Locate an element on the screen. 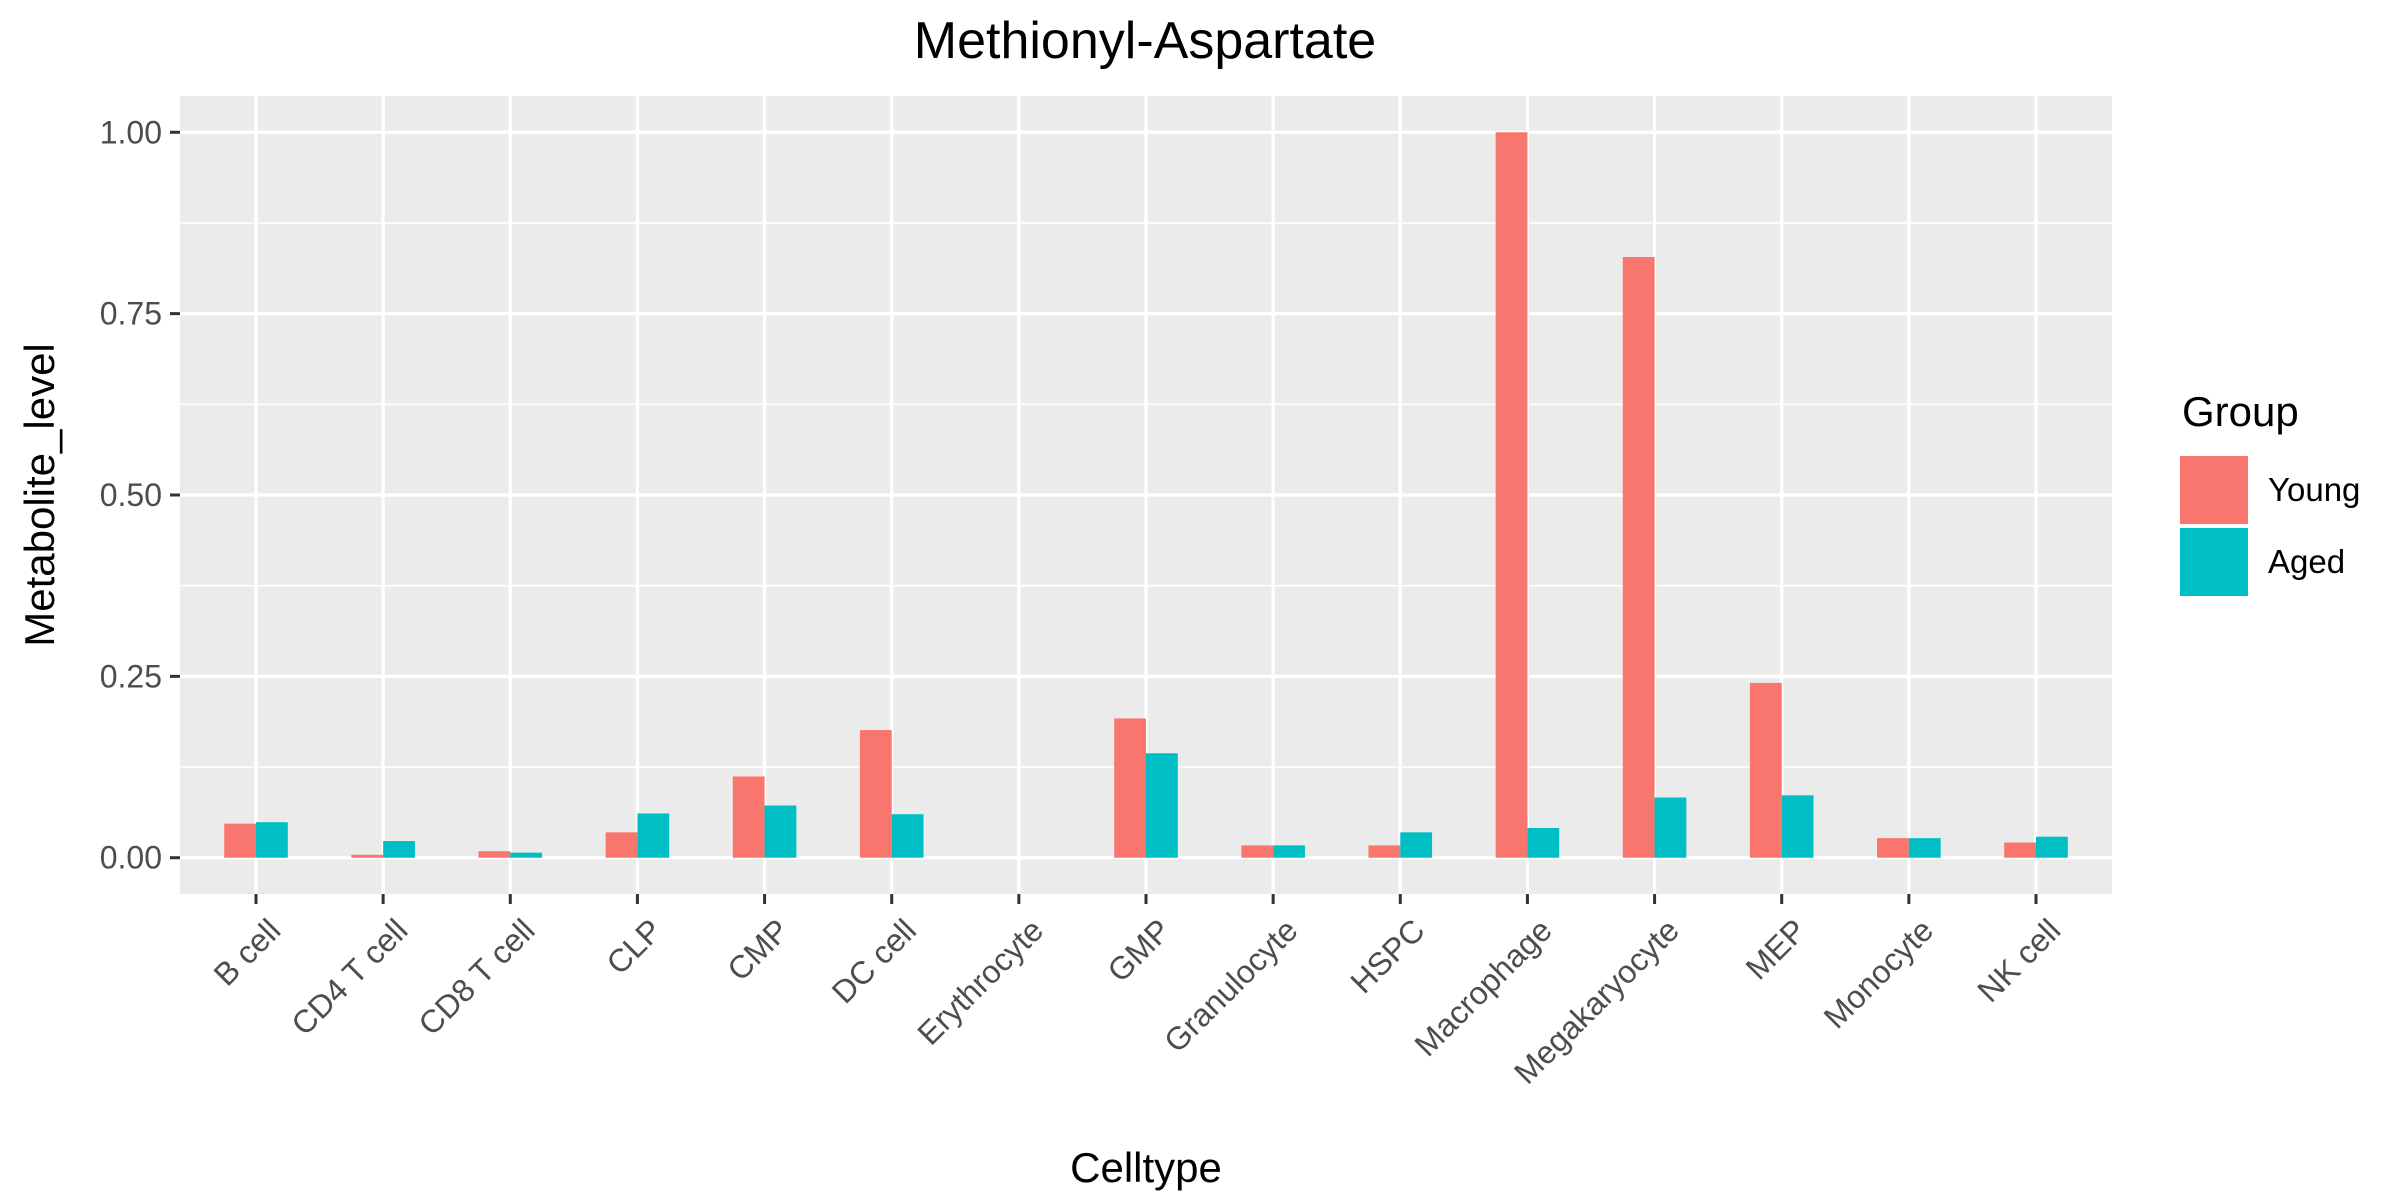 The image size is (2400, 1200). x-tick-label: HSPC is located at coordinates (1387, 956).